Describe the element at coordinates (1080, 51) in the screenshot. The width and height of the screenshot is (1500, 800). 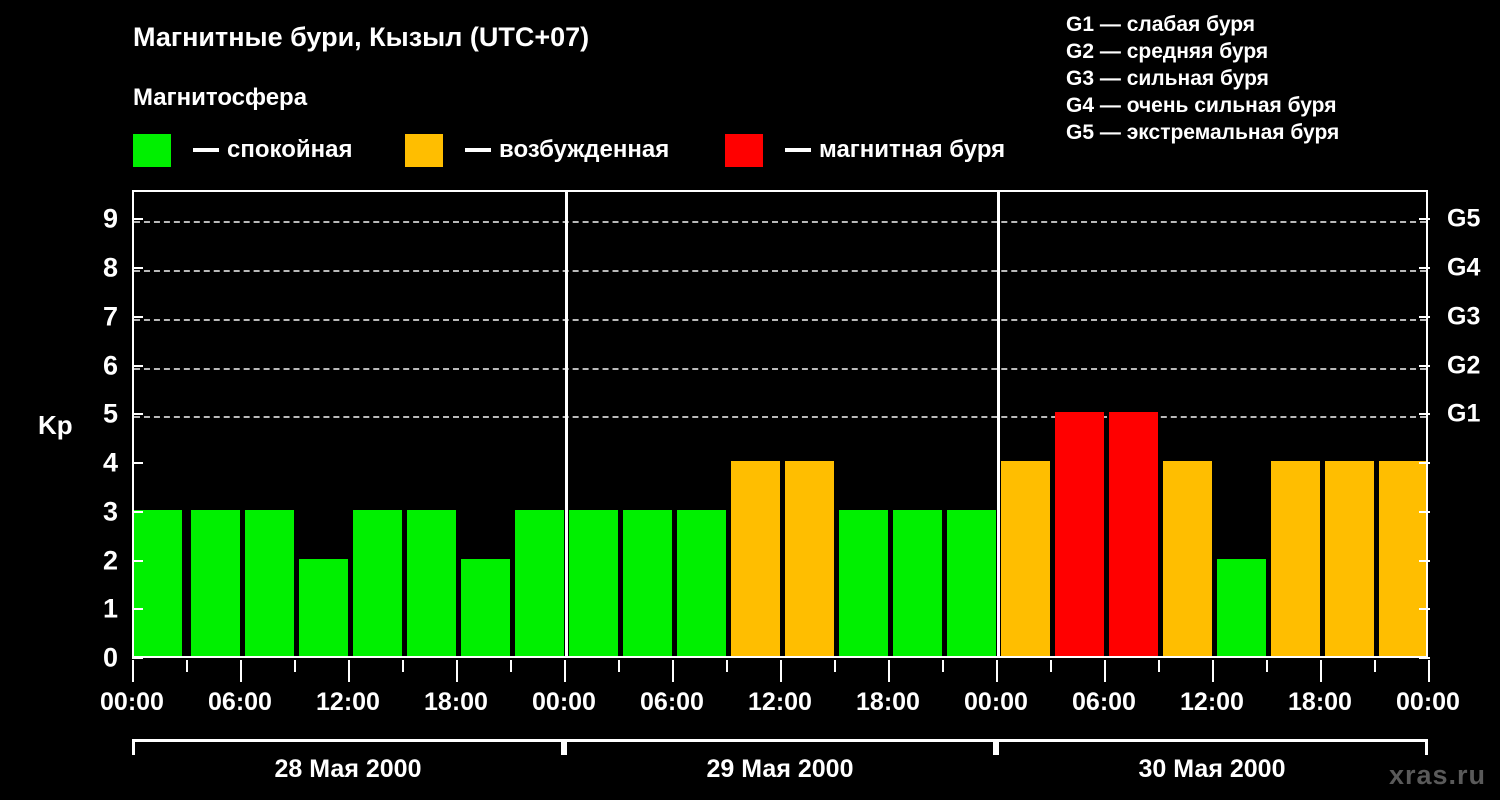
I see `g-legend-code: G2` at that location.